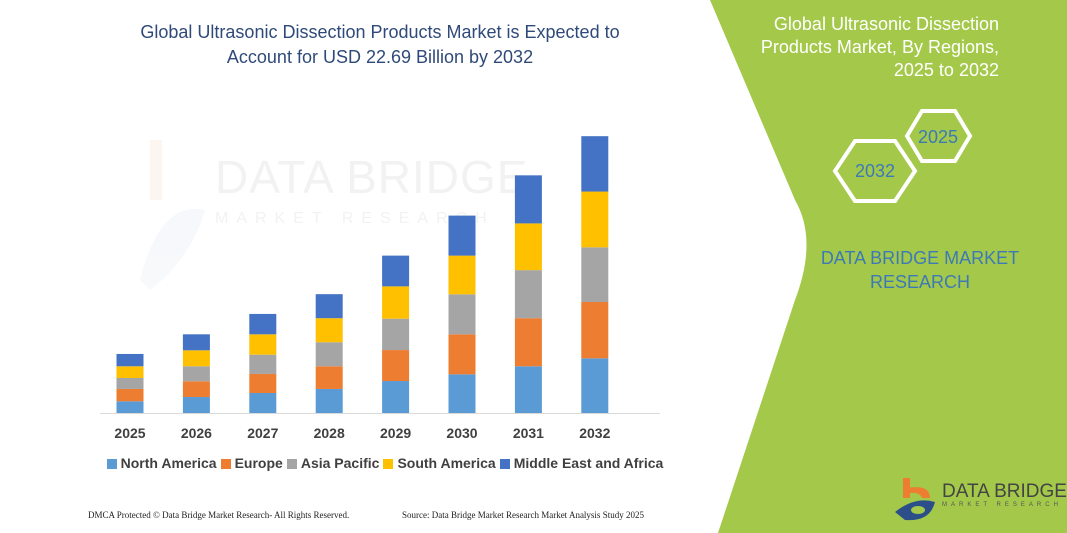 The width and height of the screenshot is (1067, 533). Describe the element at coordinates (446, 463) in the screenshot. I see `legend-label: South America` at that location.